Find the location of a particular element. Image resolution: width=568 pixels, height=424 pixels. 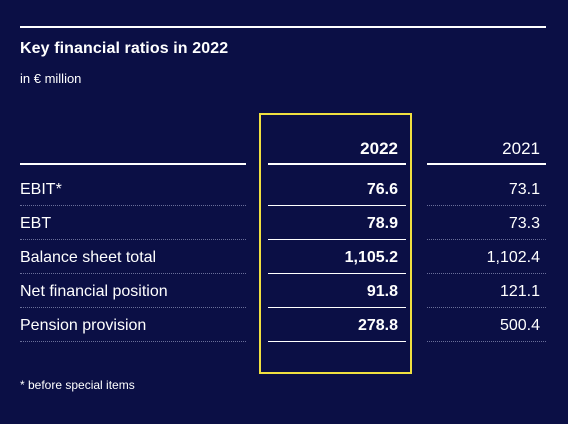

header-rule-2021 is located at coordinates (486, 164).